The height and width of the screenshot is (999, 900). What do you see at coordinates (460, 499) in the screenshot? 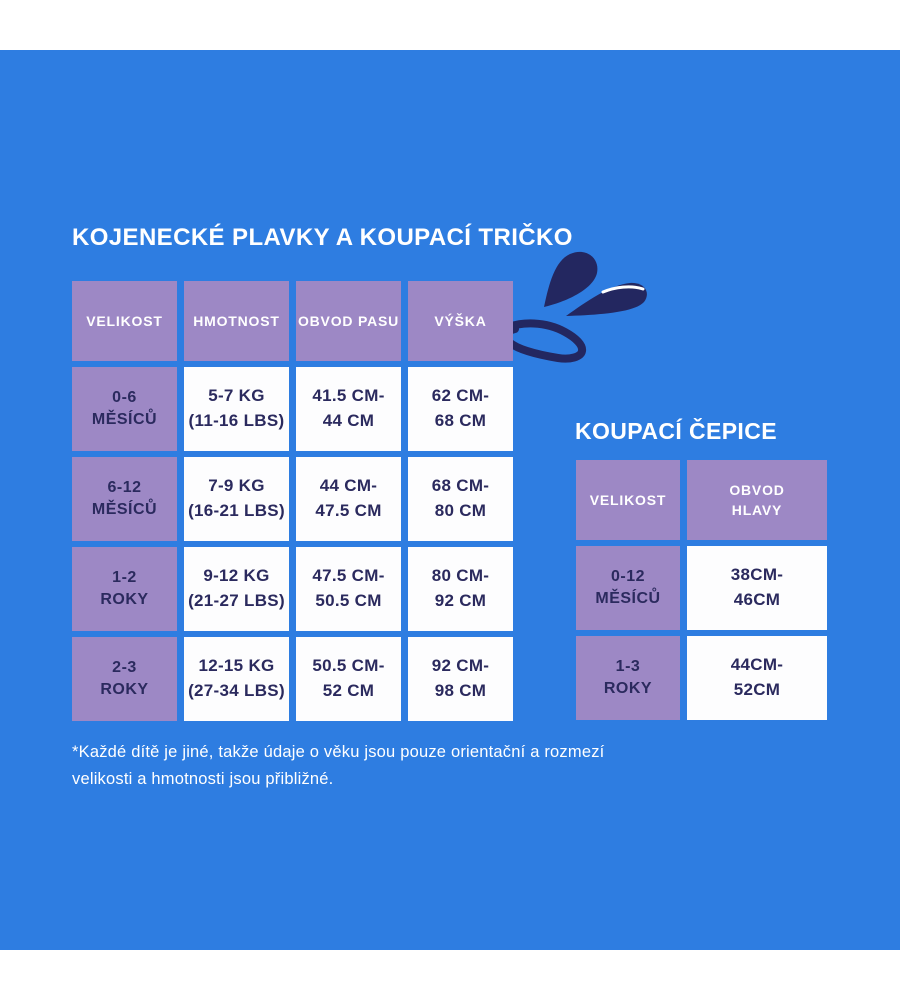
I see `swim-row-1-height: 68 CM- 80 CM` at bounding box center [460, 499].